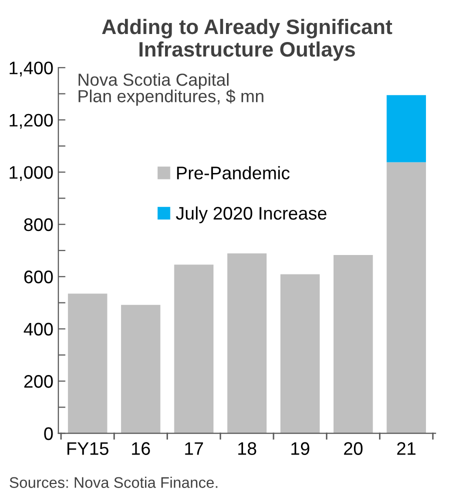 Image resolution: width=449 pixels, height=501 pixels. I want to click on x-tick-label: 18, so click(247, 448).